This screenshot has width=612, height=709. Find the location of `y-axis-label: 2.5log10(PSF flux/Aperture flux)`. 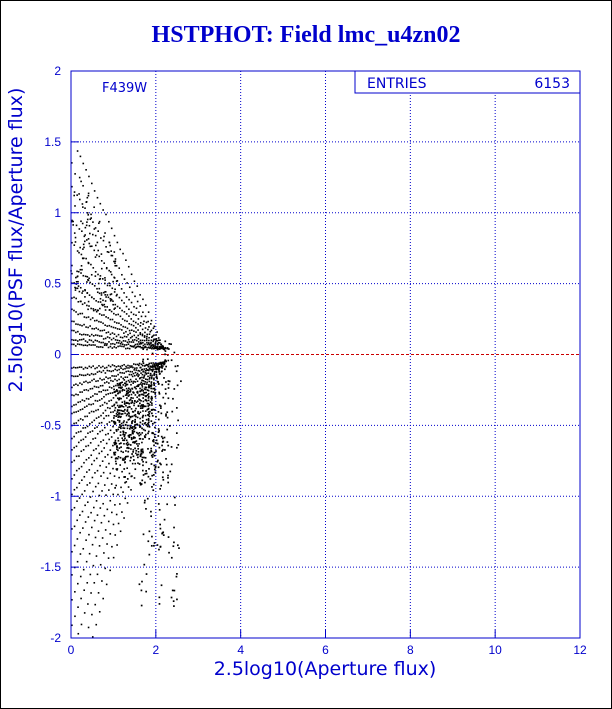

y-axis-label: 2.5log10(PSF flux/Aperture flux) is located at coordinates (16, 240).